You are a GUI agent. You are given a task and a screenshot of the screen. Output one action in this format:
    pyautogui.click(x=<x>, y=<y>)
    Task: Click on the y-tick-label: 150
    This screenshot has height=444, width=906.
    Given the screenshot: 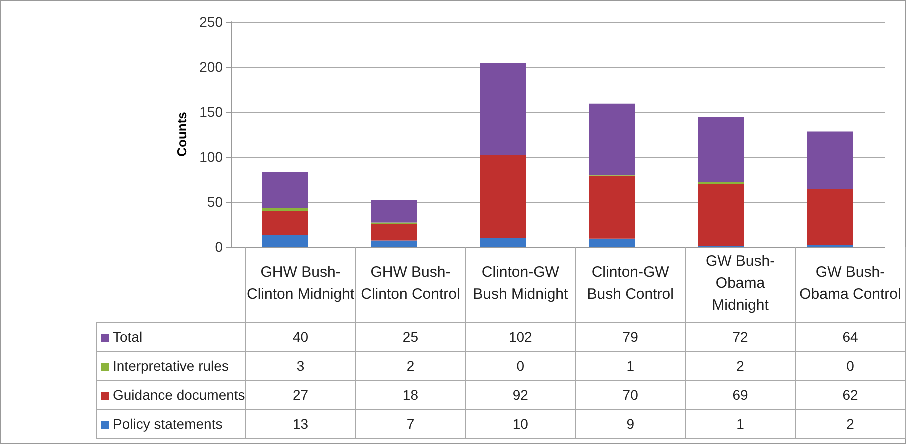 What is the action you would take?
    pyautogui.click(x=212, y=112)
    